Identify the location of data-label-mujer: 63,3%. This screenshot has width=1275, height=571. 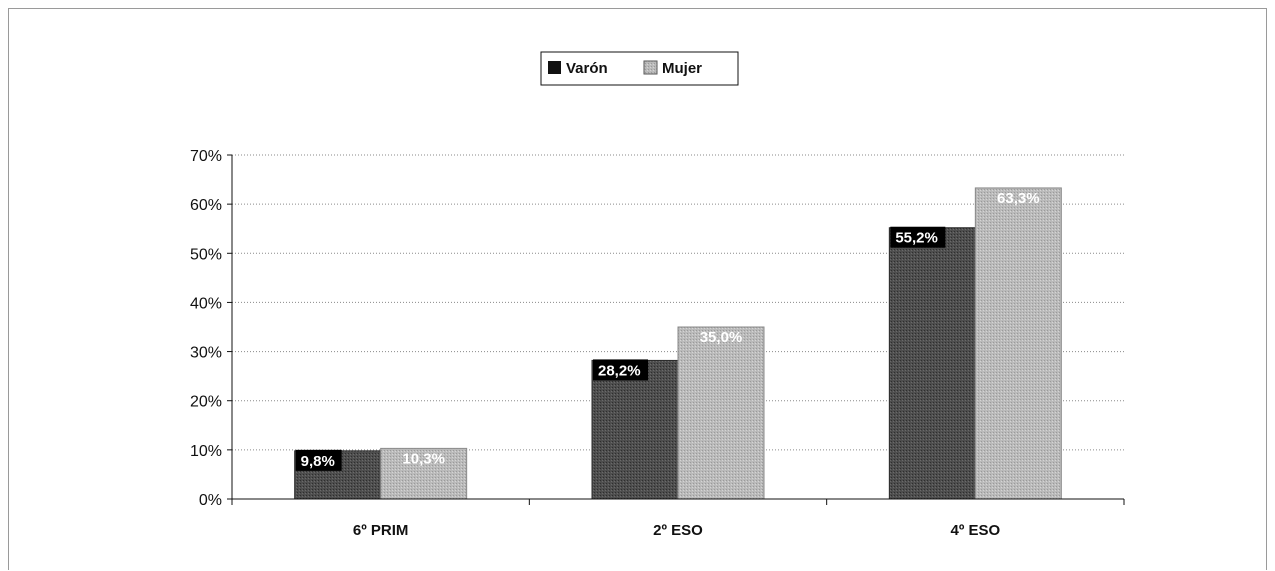
(1018, 198).